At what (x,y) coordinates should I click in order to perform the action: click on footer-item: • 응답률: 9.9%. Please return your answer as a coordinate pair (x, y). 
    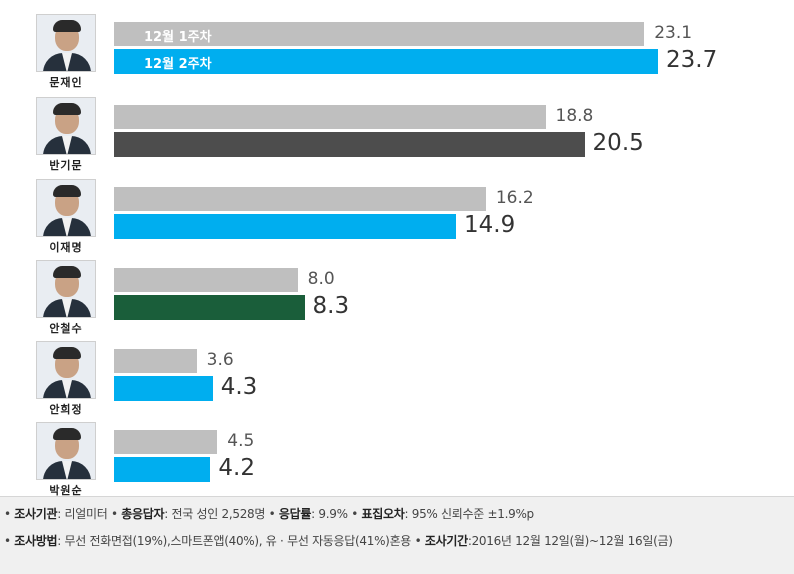
    Looking at the image, I should click on (310, 514).